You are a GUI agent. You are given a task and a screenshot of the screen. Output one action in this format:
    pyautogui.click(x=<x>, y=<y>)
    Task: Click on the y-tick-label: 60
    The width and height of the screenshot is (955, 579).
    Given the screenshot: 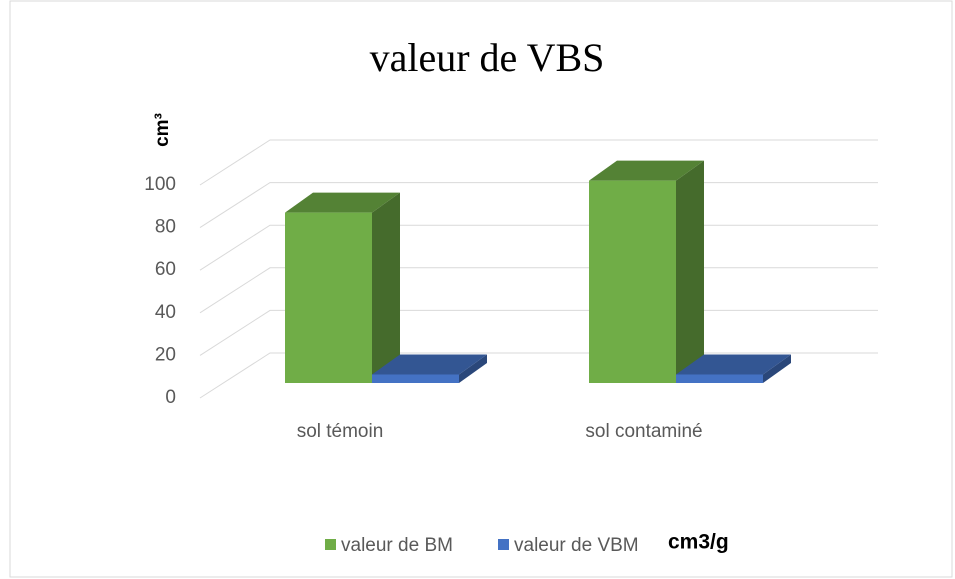 What is the action you would take?
    pyautogui.click(x=165, y=269)
    